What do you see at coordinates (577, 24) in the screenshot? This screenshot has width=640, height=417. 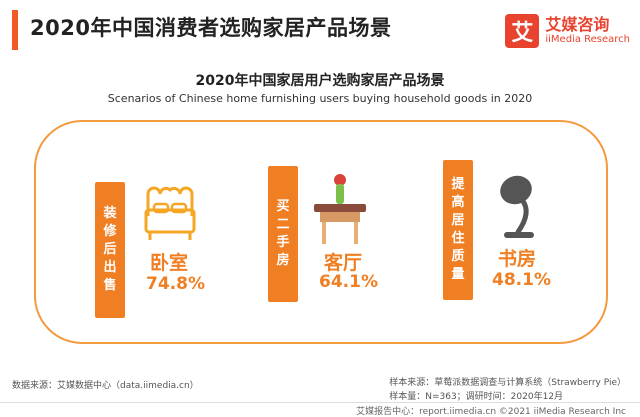 I see `brand-name-cn: 艾媒咨询` at bounding box center [577, 24].